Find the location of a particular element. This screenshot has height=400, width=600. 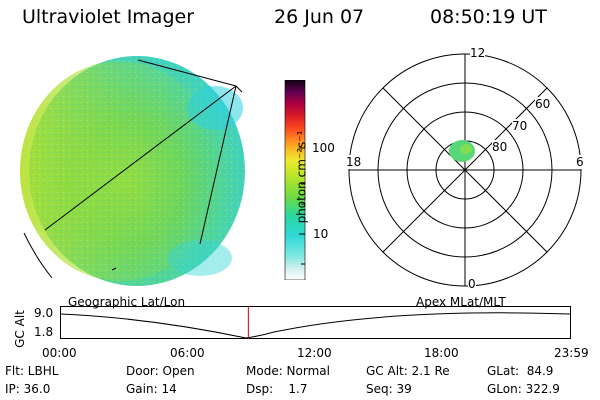

info-glat: GLat: 84.9 is located at coordinates (520, 371).